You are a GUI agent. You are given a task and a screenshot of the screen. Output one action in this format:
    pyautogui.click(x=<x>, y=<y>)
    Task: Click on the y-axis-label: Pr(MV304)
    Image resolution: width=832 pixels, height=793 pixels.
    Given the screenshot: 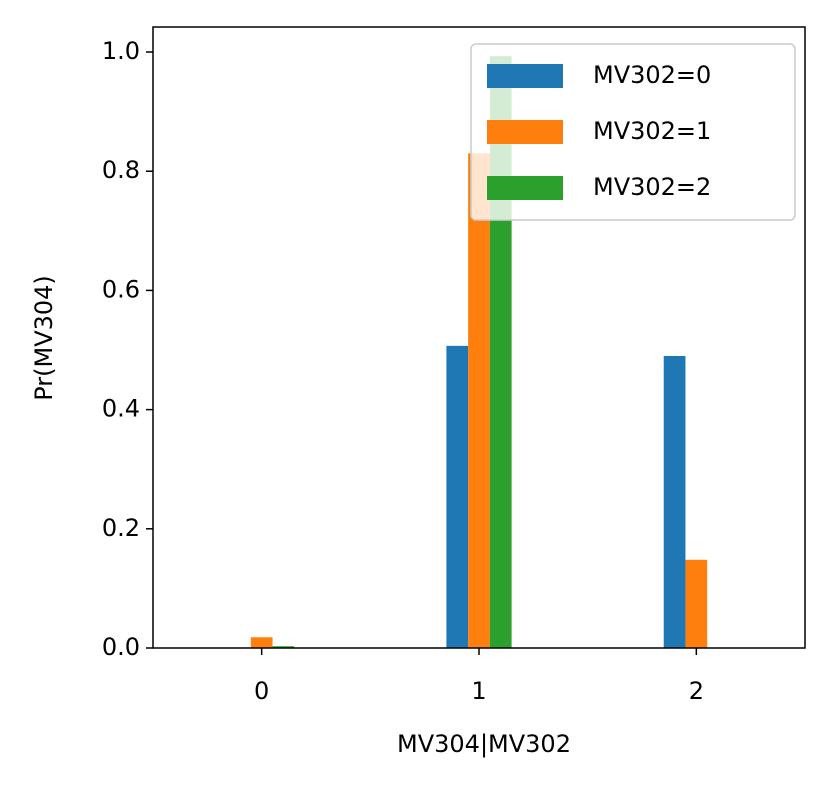 What is the action you would take?
    pyautogui.click(x=44, y=338)
    